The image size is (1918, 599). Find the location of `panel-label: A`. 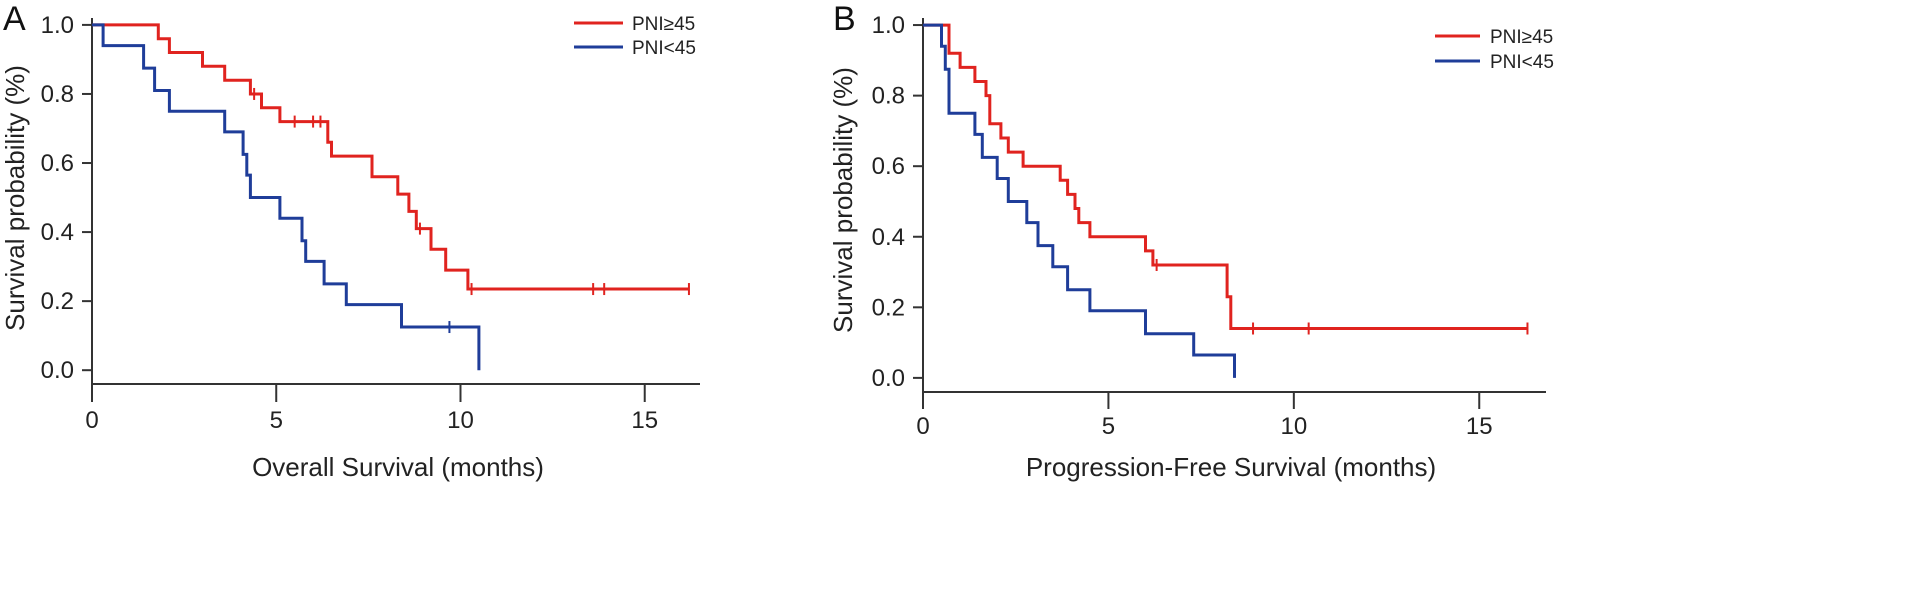

panel-label: A is located at coordinates (14, 19).